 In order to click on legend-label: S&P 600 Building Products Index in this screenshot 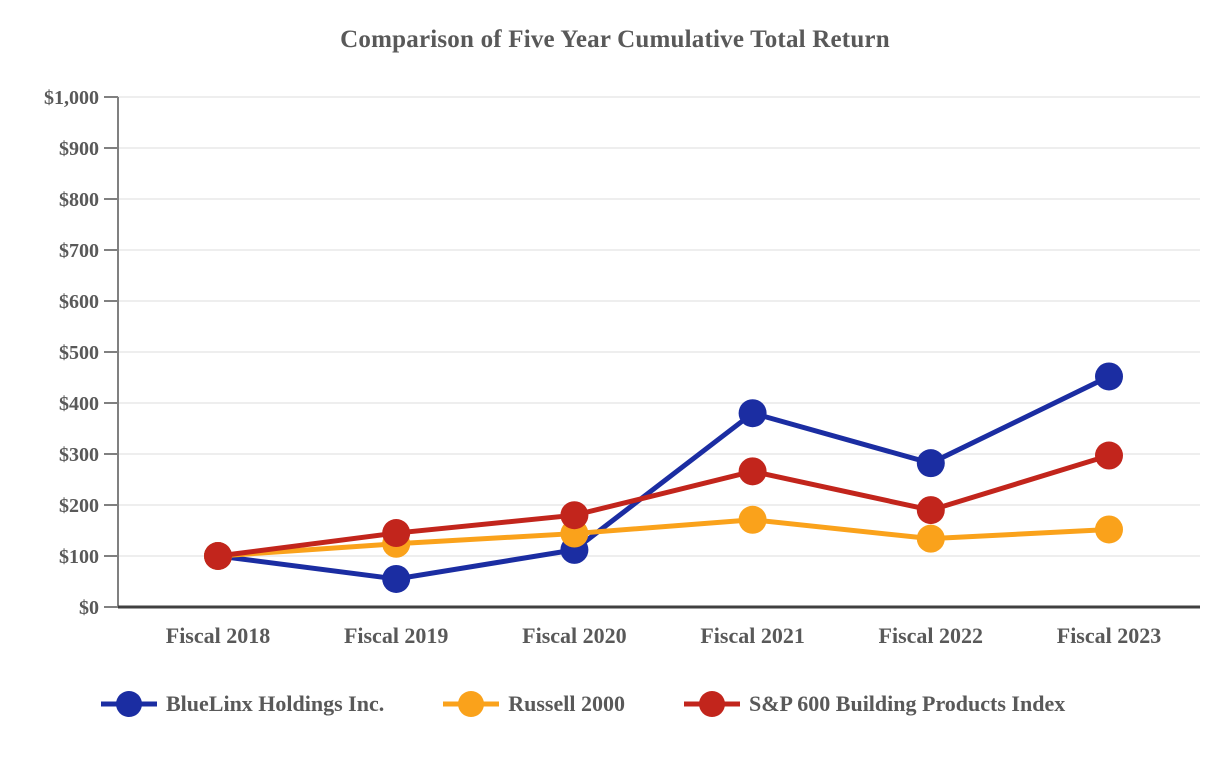, I will do `click(907, 703)`.